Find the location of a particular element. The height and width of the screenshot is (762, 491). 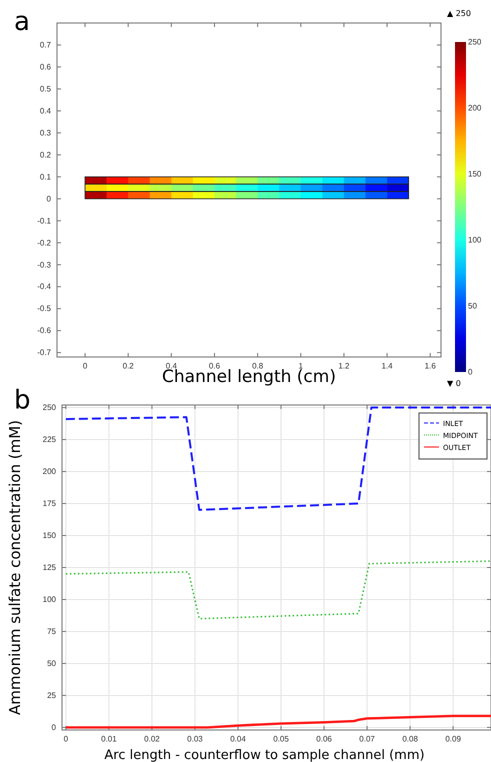

y-tick-label: 0.6 is located at coordinates (46, 67).